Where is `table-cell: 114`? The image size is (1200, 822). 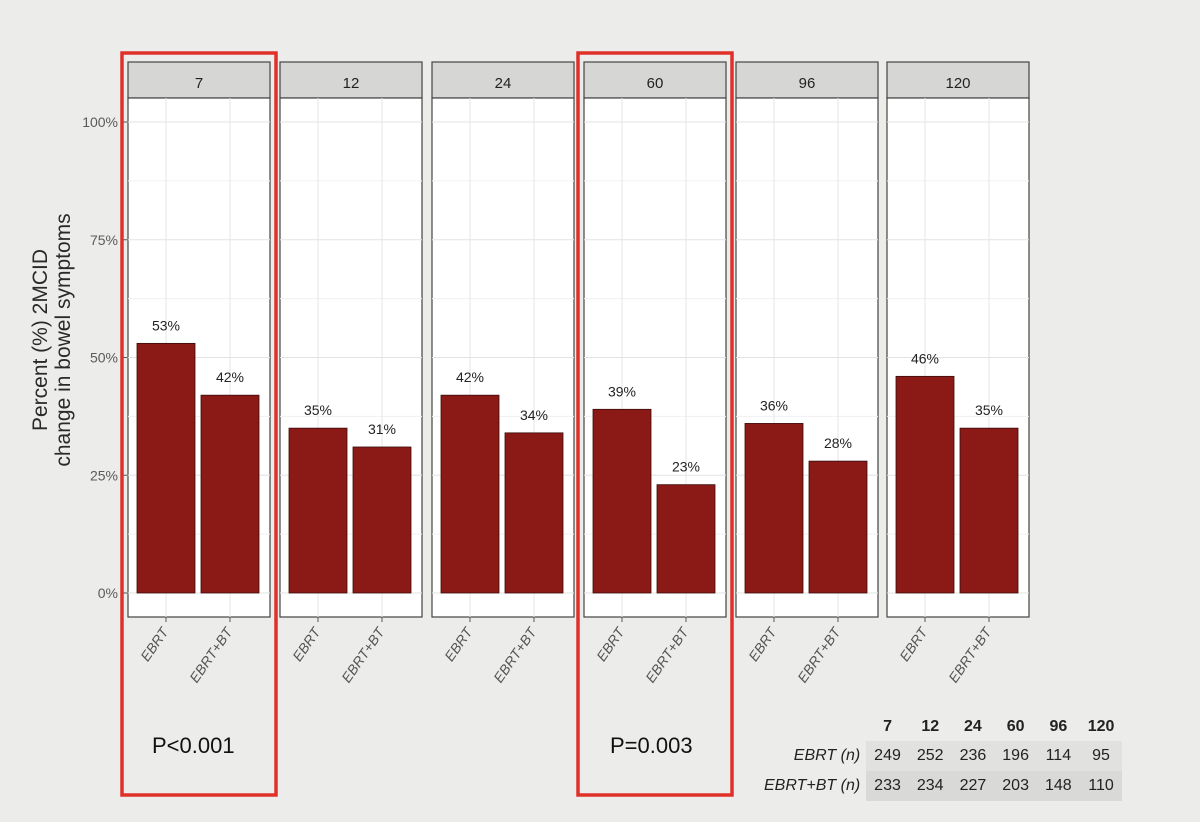
table-cell: 114 is located at coordinates (1058, 756).